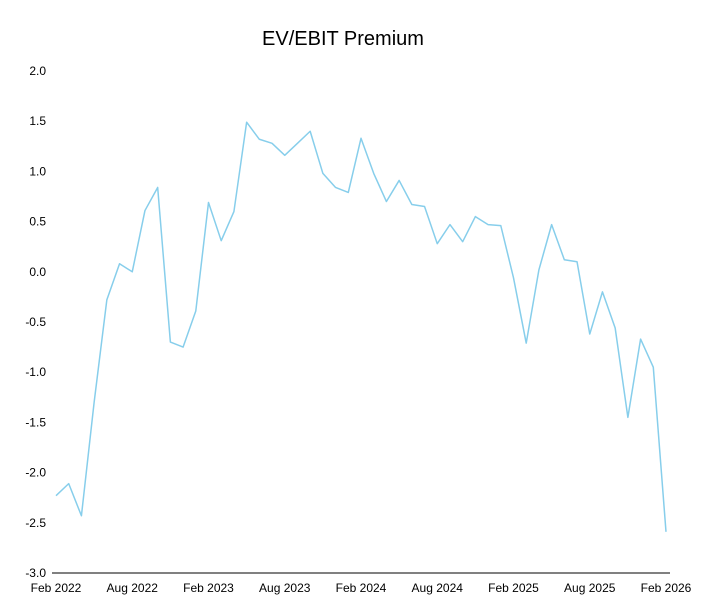  I want to click on x-tick-label: Feb 2023, so click(208, 588).